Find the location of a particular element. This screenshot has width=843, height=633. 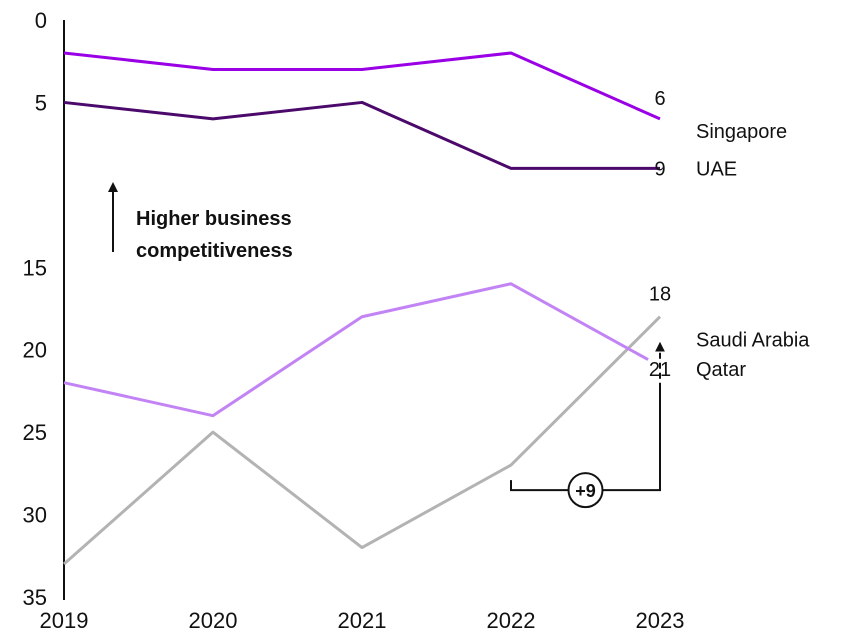

x-tick-label: 2020 is located at coordinates (213, 620).